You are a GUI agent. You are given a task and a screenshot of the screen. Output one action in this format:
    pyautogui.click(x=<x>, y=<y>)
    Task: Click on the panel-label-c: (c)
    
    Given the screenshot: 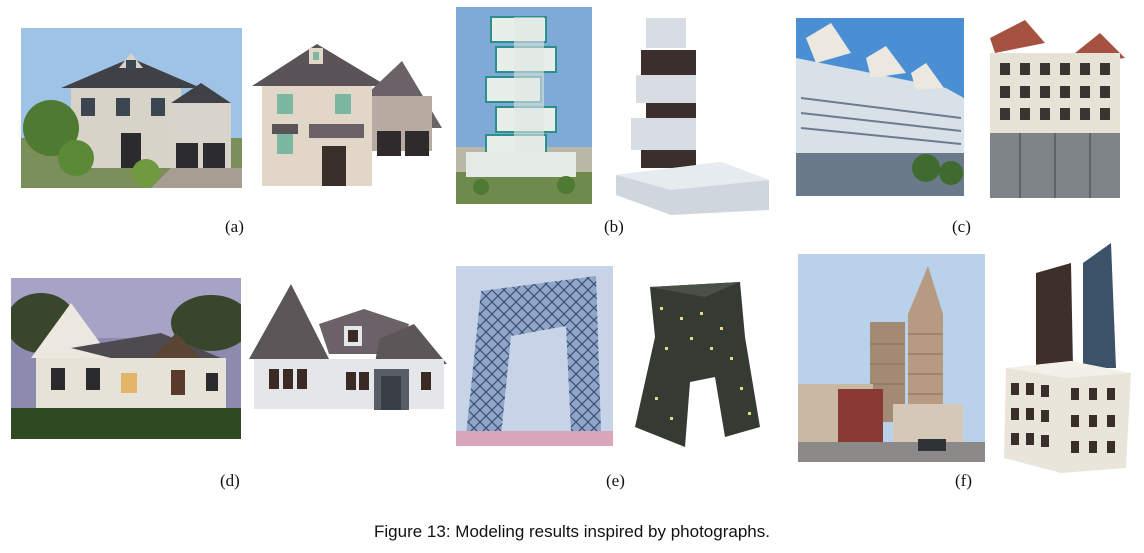 What is the action you would take?
    pyautogui.click(x=961, y=226)
    